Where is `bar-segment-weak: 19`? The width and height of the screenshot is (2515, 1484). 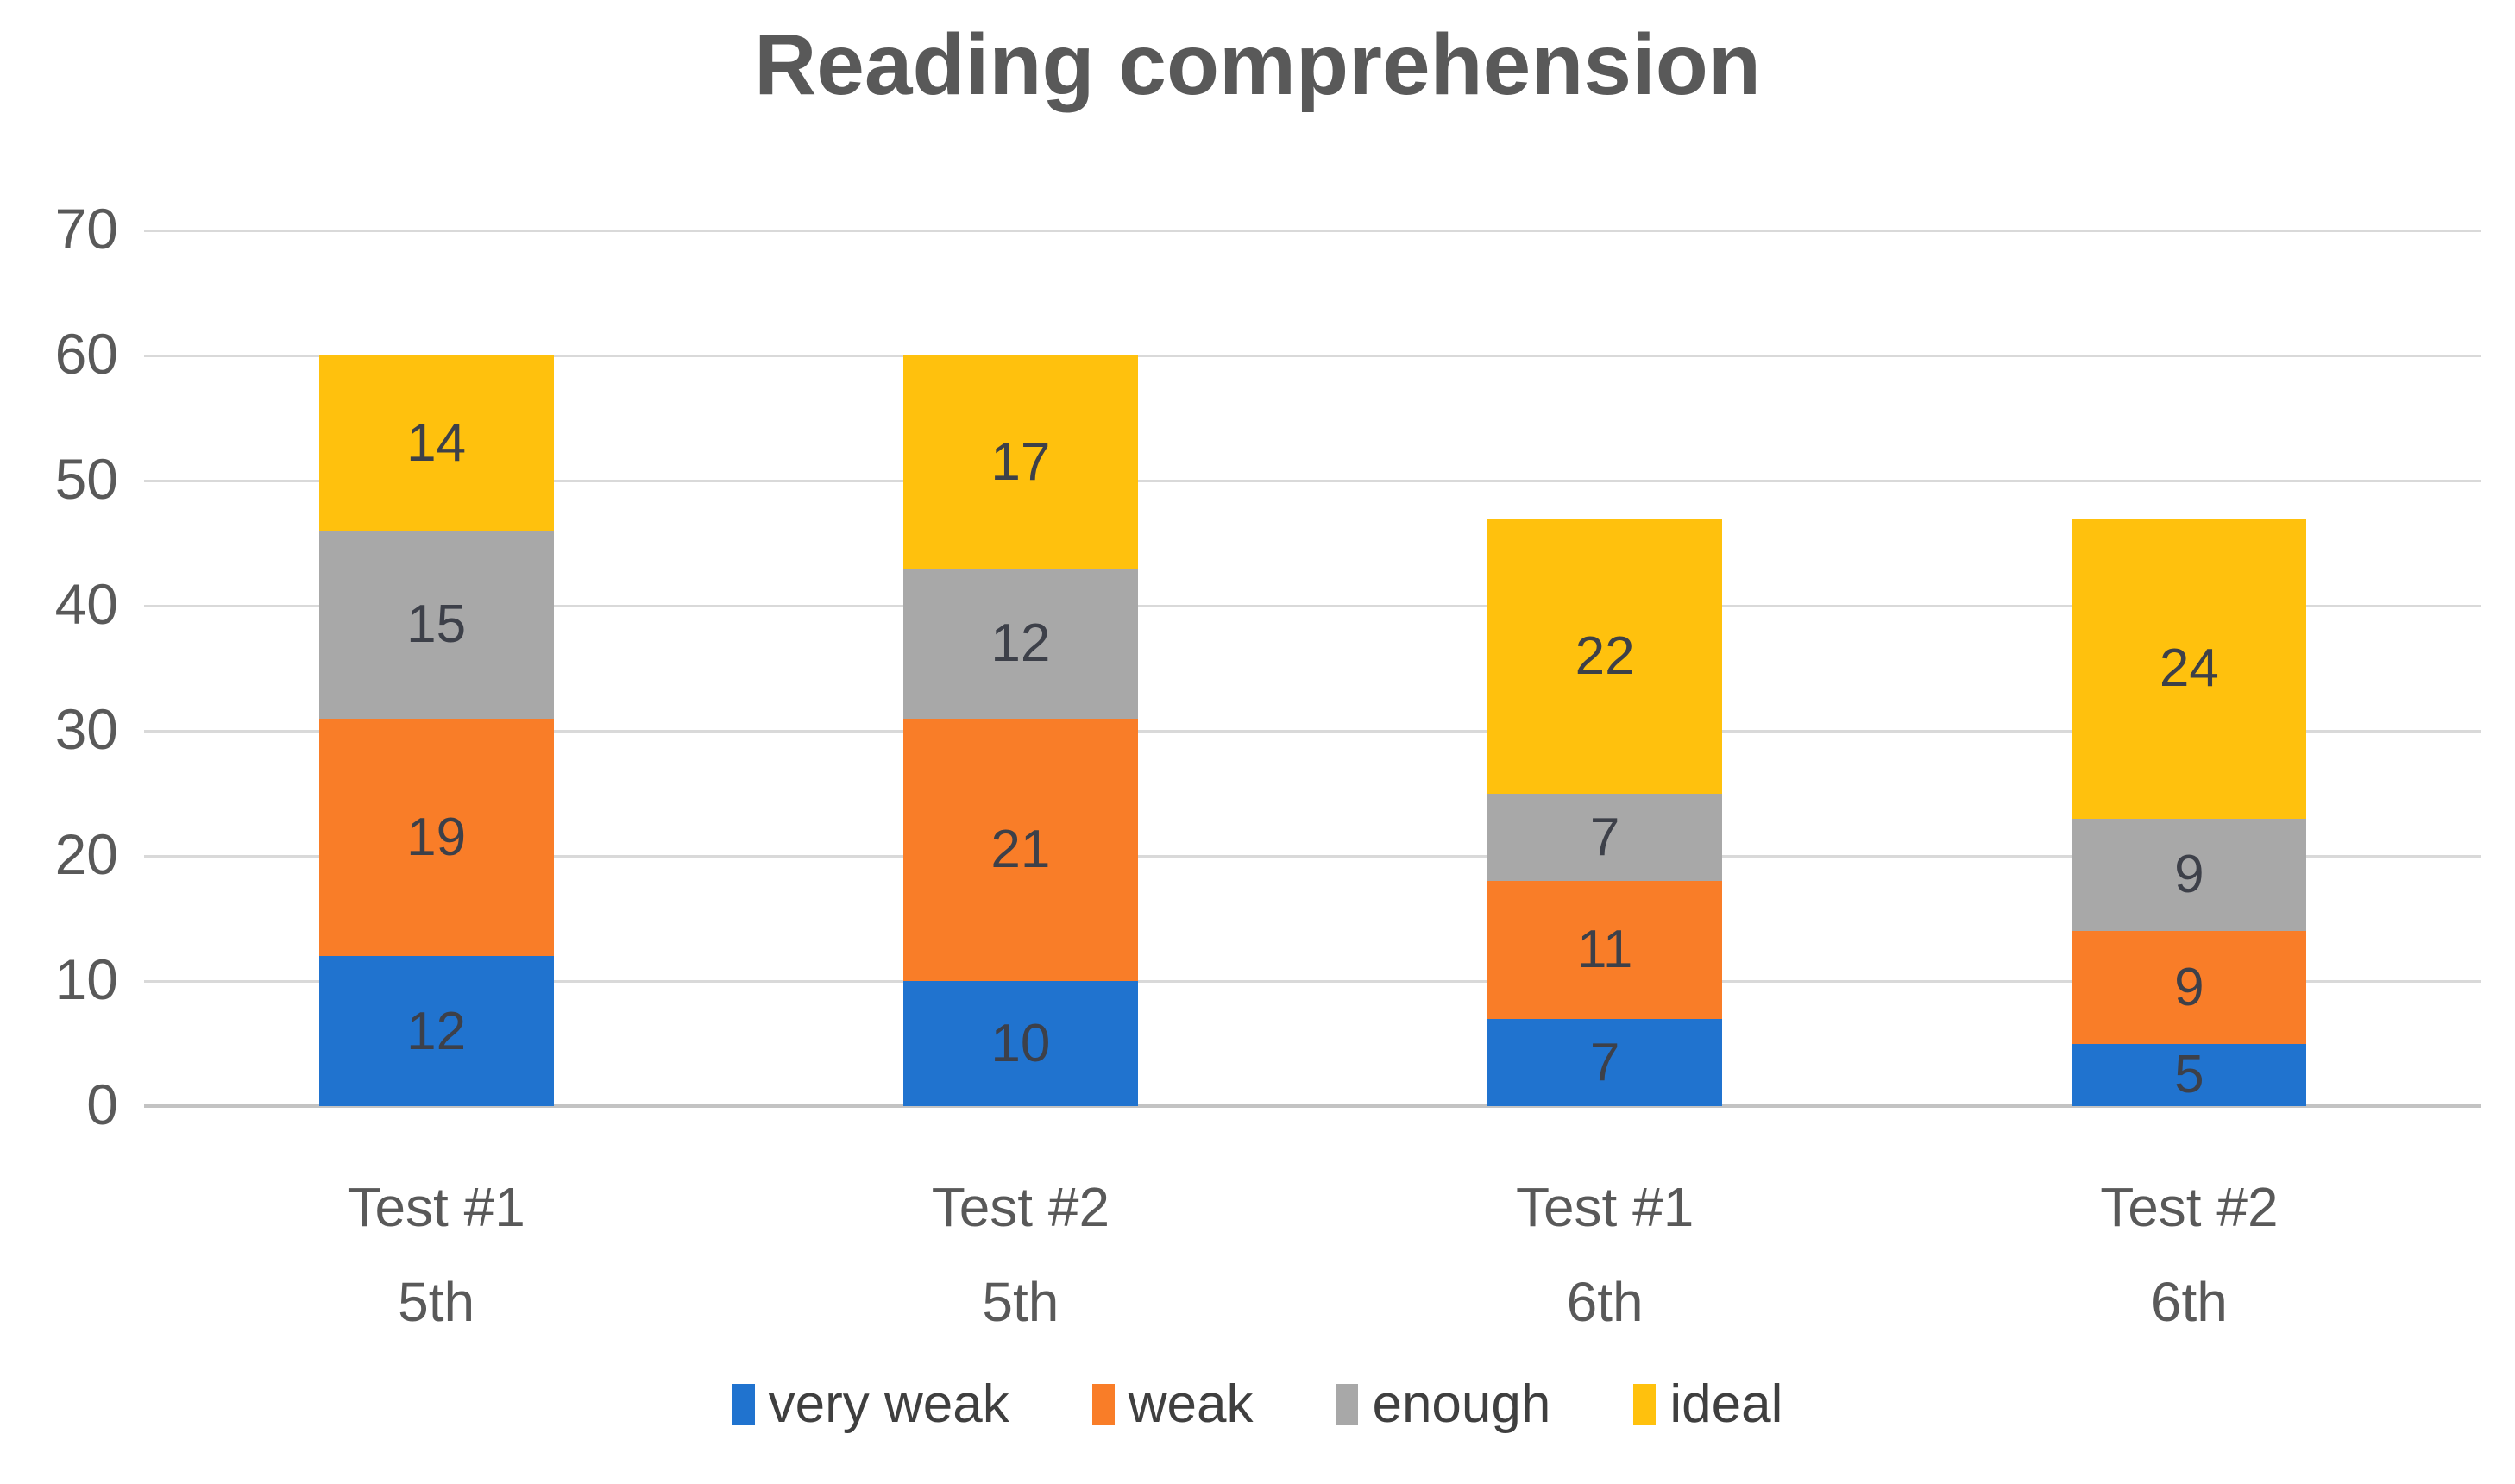 bar-segment-weak: 19 is located at coordinates (436, 837).